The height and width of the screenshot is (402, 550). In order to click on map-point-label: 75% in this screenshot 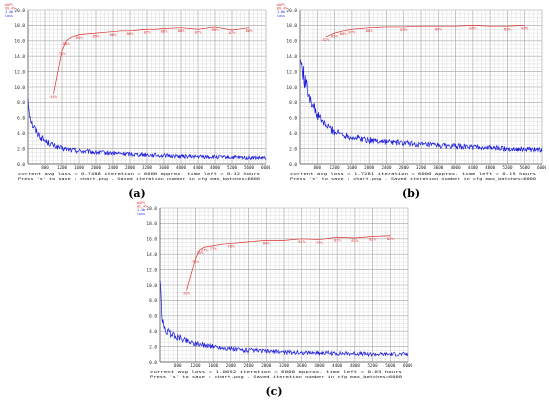, I will do `click(200, 252)`.